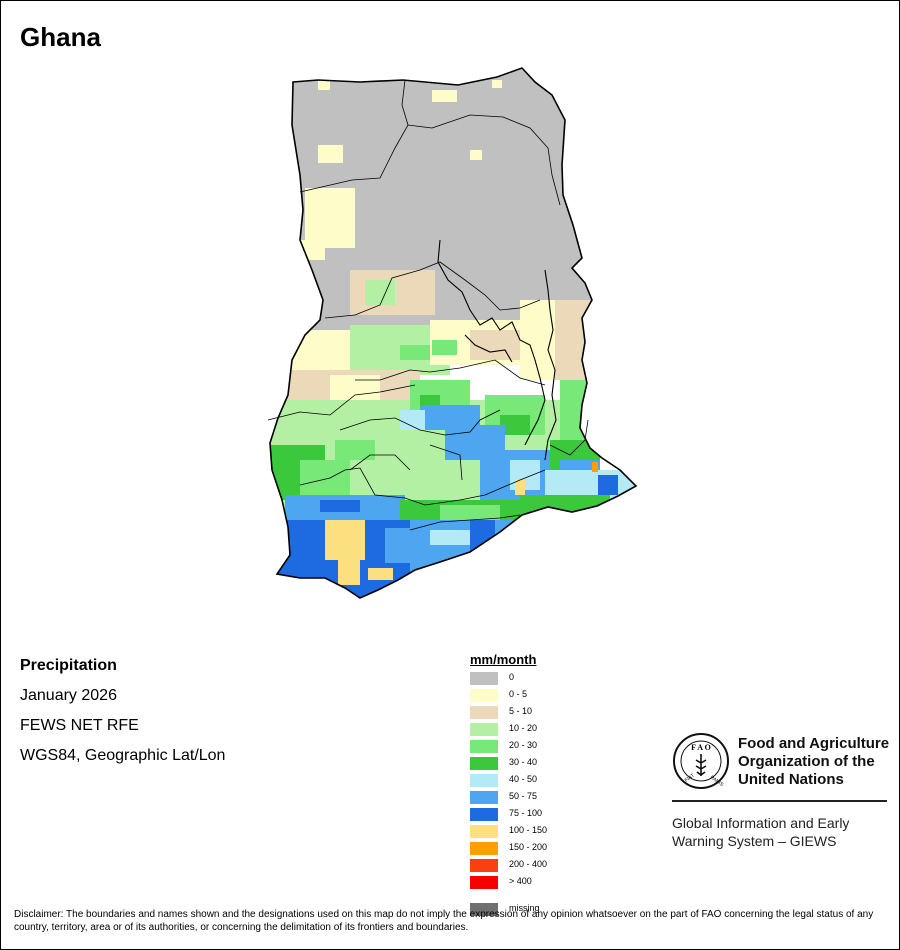 This screenshot has height=950, width=900. I want to click on legend-label: 100 - 150, so click(528, 830).